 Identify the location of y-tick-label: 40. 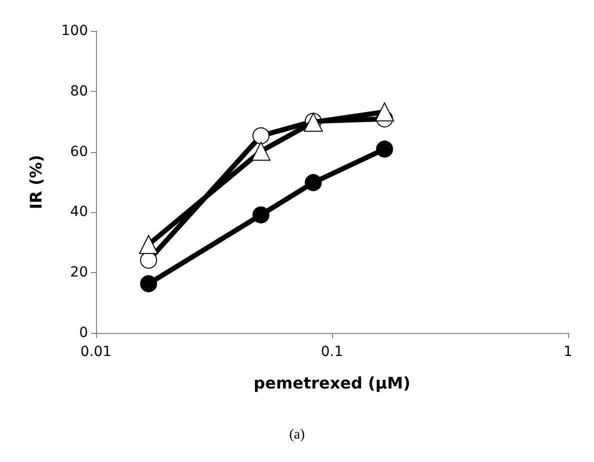
(79, 212).